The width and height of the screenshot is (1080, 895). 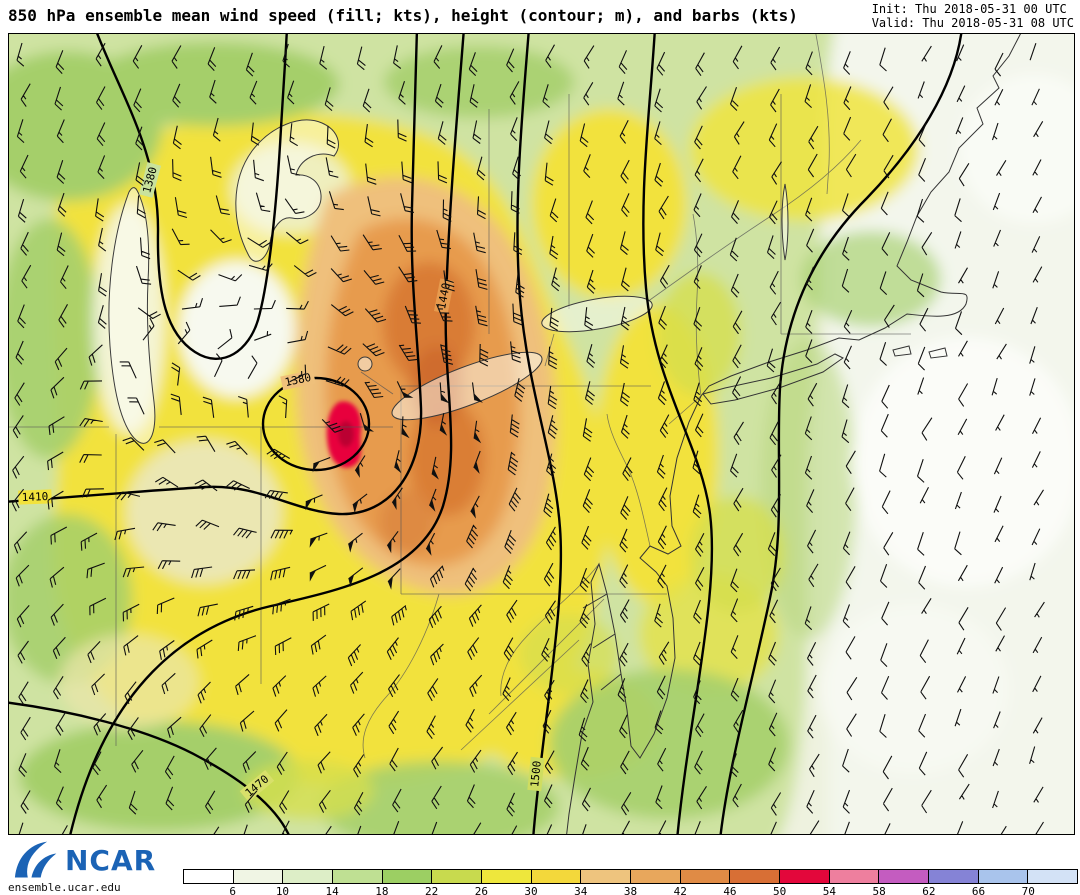 What do you see at coordinates (35, 497) in the screenshot?
I see `svg-text: 1410` at bounding box center [35, 497].